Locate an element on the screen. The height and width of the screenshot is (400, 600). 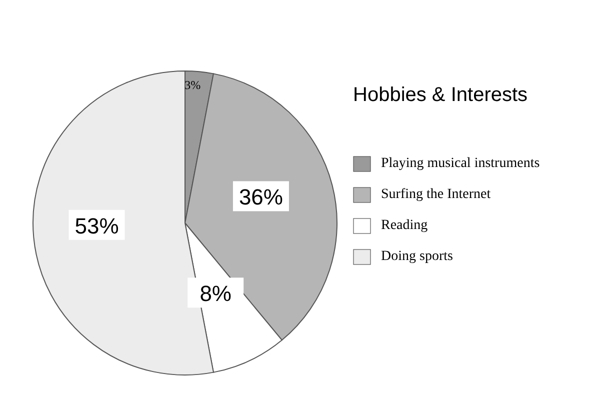
legend-label: Reading is located at coordinates (404, 226).